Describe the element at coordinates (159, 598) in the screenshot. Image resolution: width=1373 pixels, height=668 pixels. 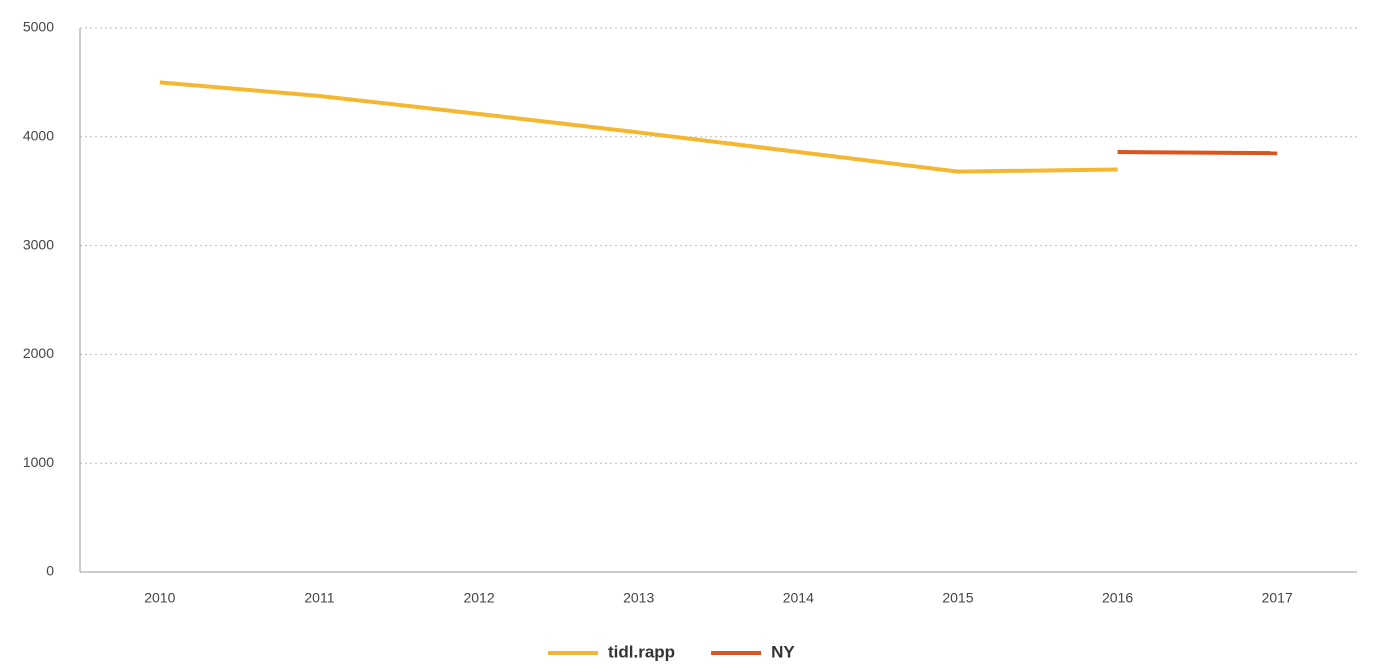
I see `x-tick-label: 2010` at that location.